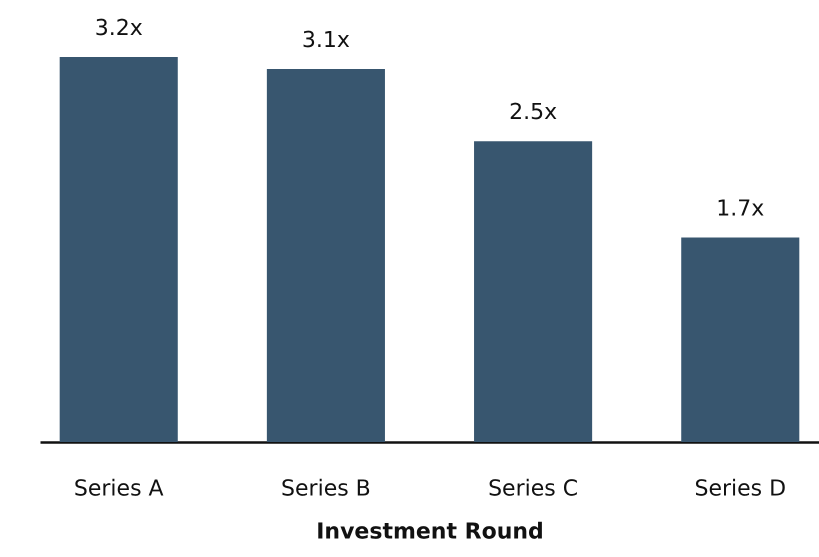 This screenshot has width=819, height=557. I want to click on x-tick-label: Series D, so click(740, 489).